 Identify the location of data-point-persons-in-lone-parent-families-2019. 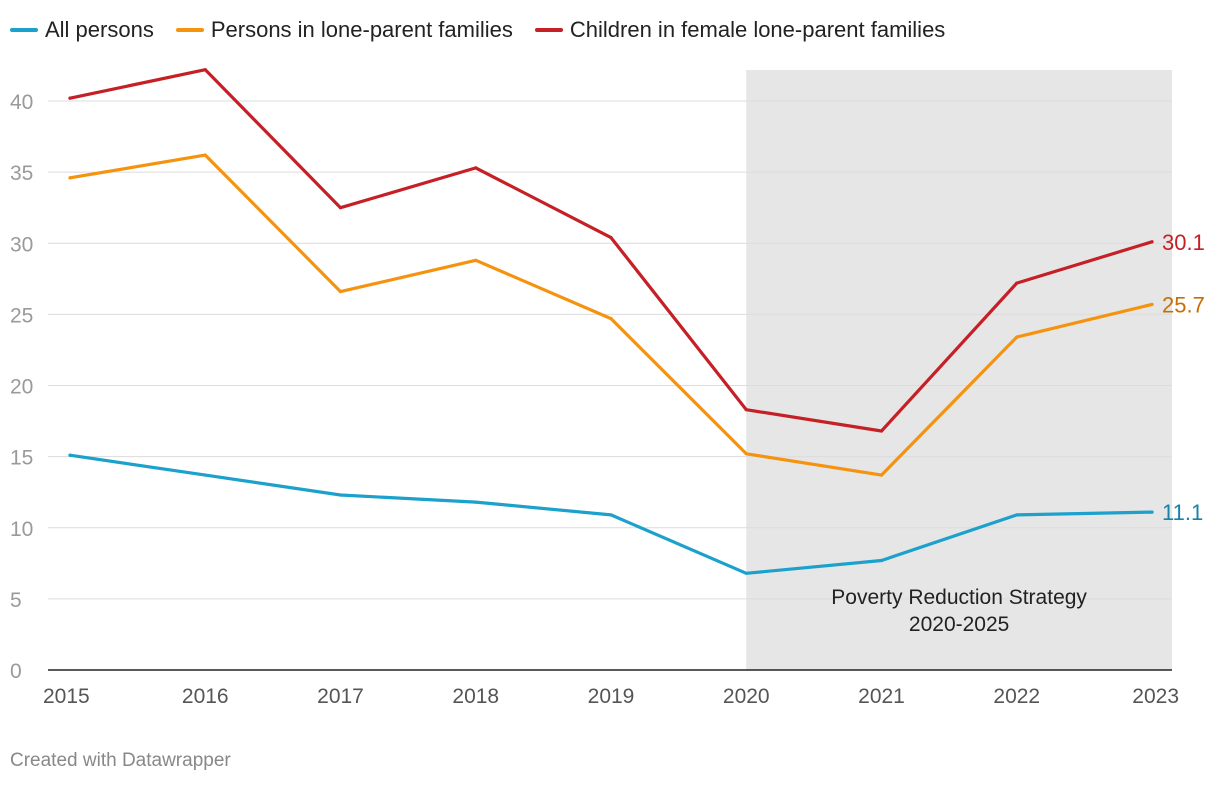
(611, 319).